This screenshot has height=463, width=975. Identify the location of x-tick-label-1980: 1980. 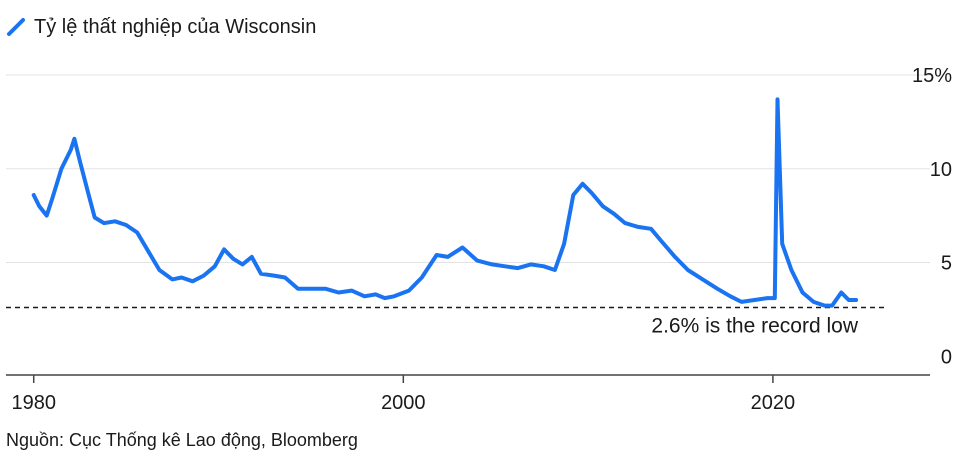
(33, 403).